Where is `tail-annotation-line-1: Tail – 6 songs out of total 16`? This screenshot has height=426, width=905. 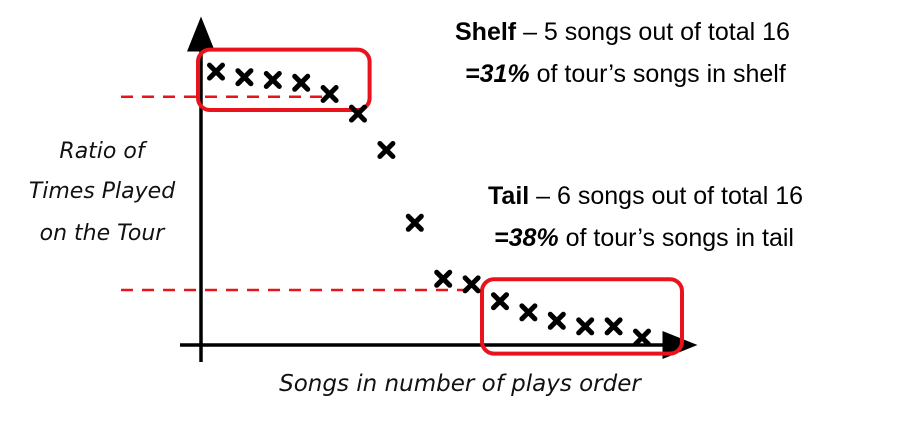 tail-annotation-line-1: Tail – 6 songs out of total 16 is located at coordinates (645, 196).